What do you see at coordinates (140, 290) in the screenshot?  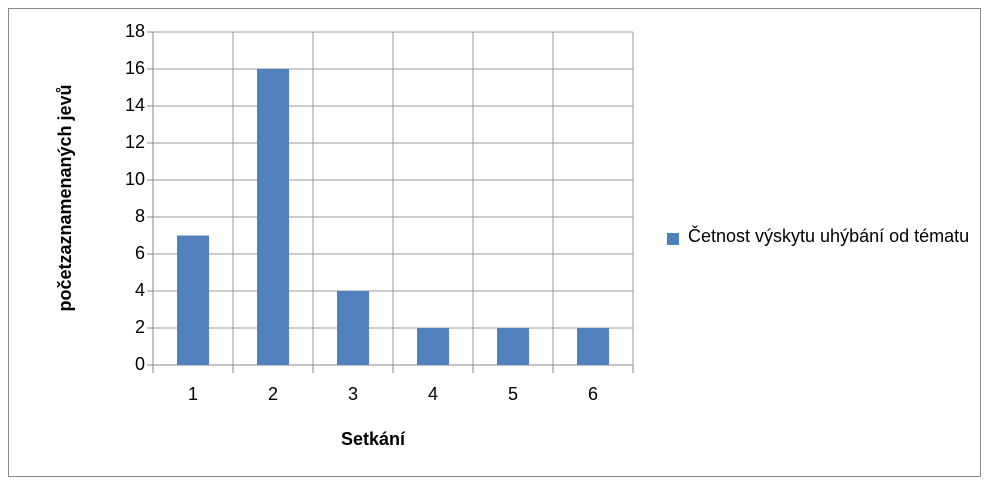 I see `y-tick-label: 4` at bounding box center [140, 290].